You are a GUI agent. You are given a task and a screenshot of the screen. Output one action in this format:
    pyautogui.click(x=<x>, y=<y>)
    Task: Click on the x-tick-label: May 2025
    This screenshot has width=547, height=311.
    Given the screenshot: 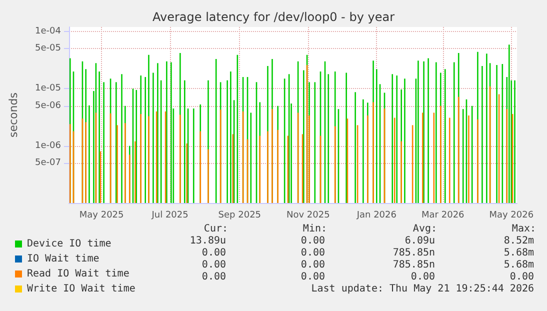 What is the action you would take?
    pyautogui.click(x=101, y=215)
    